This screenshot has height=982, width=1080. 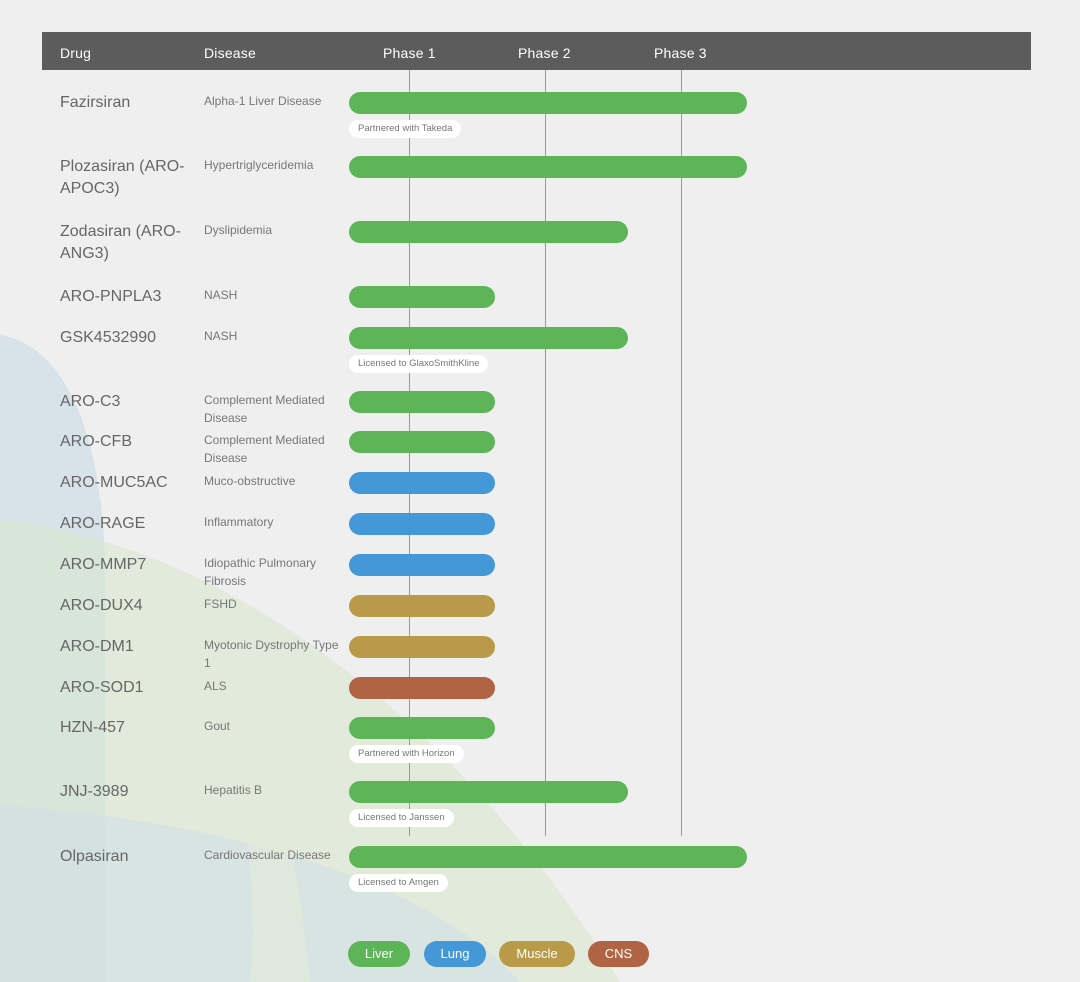 What do you see at coordinates (409, 453) in the screenshot?
I see `phase-1-gridline` at bounding box center [409, 453].